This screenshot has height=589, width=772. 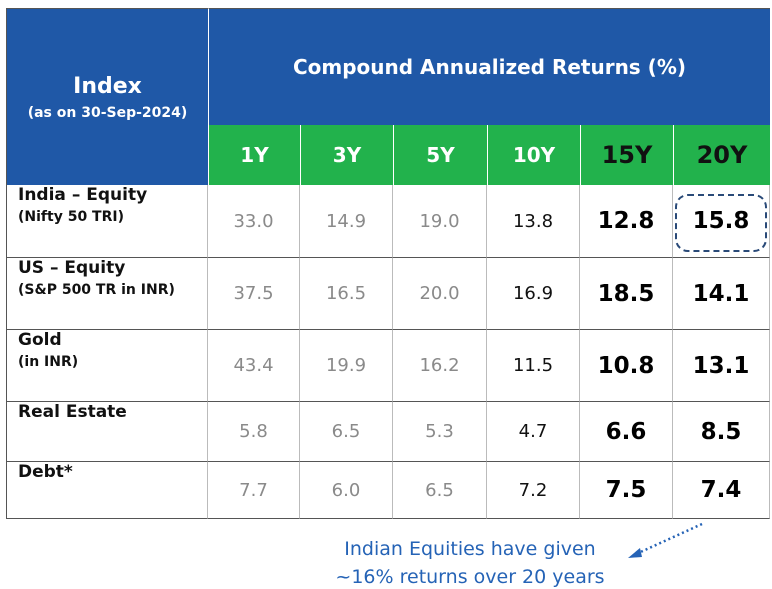 I want to click on row-name: Gold, so click(x=40, y=340).